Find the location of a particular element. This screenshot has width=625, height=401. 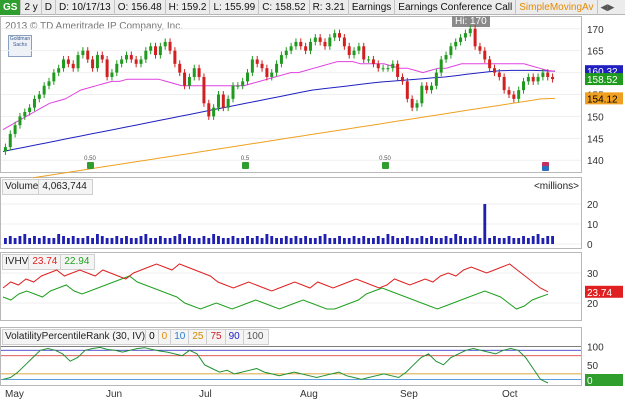

study-readout: SimpleMovingAv is located at coordinates (557, 7).